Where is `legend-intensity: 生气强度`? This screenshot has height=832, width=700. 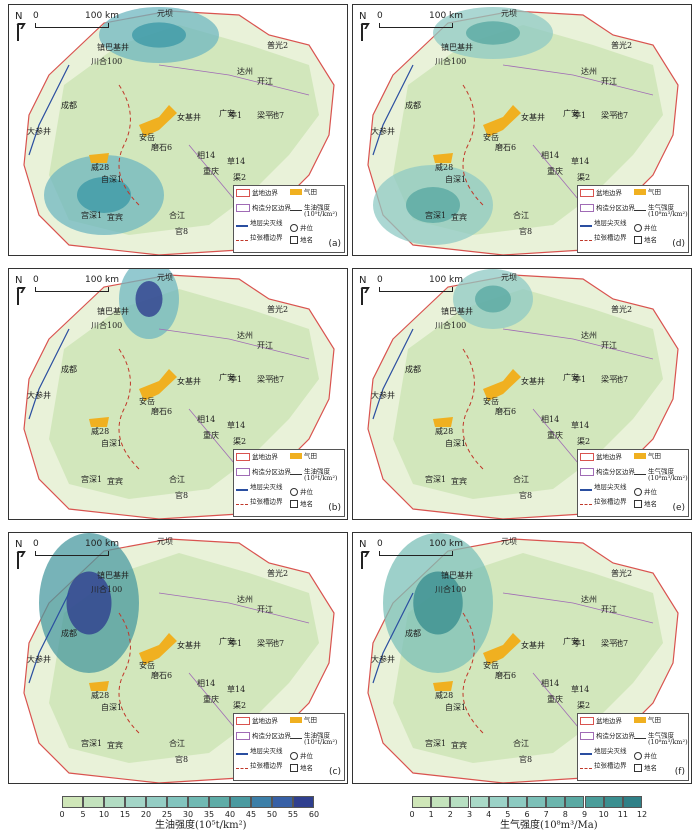 legend-intensity: 生气强度 is located at coordinates (661, 471).